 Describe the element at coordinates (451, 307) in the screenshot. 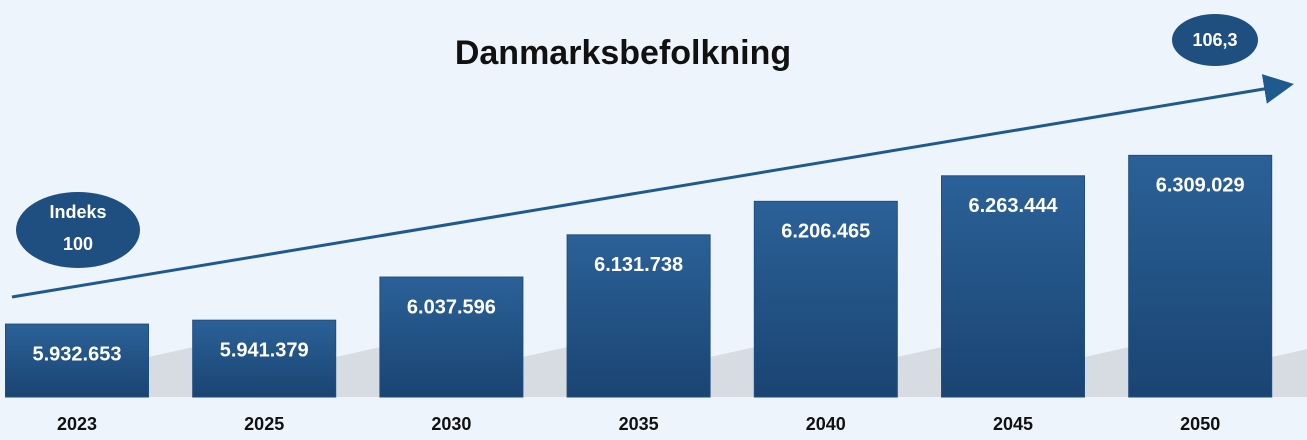

I see `value-label: 6.037.596` at that location.